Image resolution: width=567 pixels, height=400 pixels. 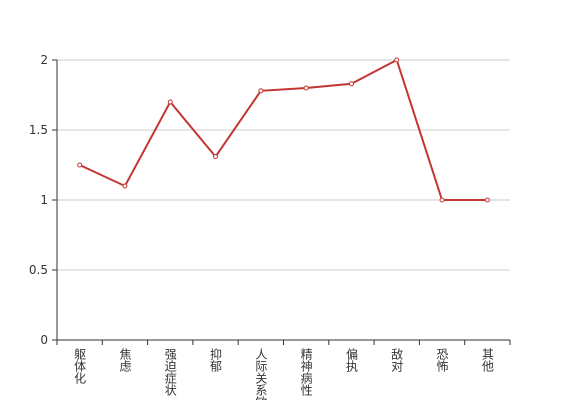 I want to click on y-tick-label: 1, so click(x=44, y=200).